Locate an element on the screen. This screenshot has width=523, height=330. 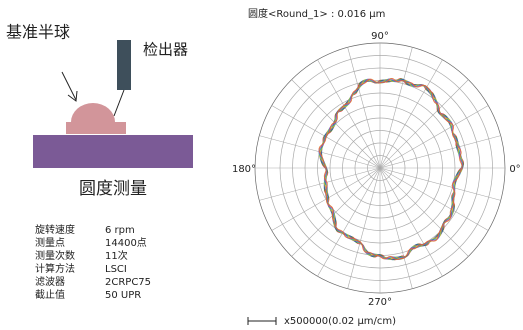
param-value: 11次 is located at coordinates (116, 255).